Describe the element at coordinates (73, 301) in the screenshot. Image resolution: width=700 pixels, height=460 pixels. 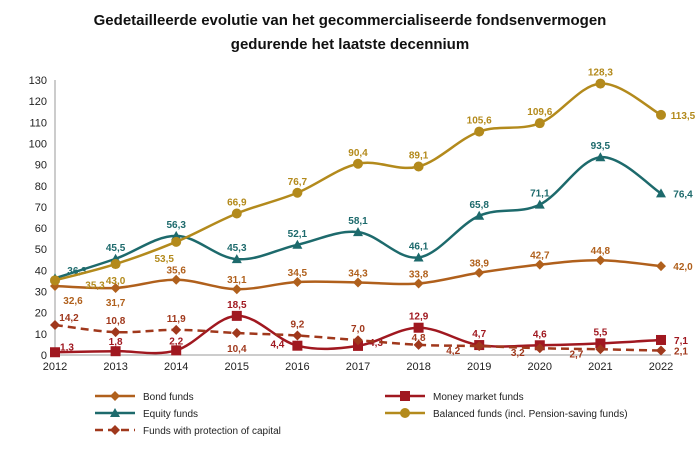
I see `data-label: 32,6` at that location.